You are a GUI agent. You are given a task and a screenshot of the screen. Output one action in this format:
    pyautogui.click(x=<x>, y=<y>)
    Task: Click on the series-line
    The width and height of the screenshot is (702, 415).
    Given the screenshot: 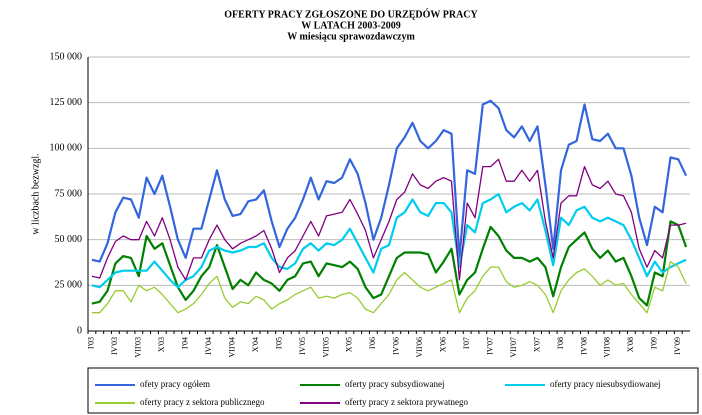 What is the action you would take?
    pyautogui.click(x=389, y=287)
    